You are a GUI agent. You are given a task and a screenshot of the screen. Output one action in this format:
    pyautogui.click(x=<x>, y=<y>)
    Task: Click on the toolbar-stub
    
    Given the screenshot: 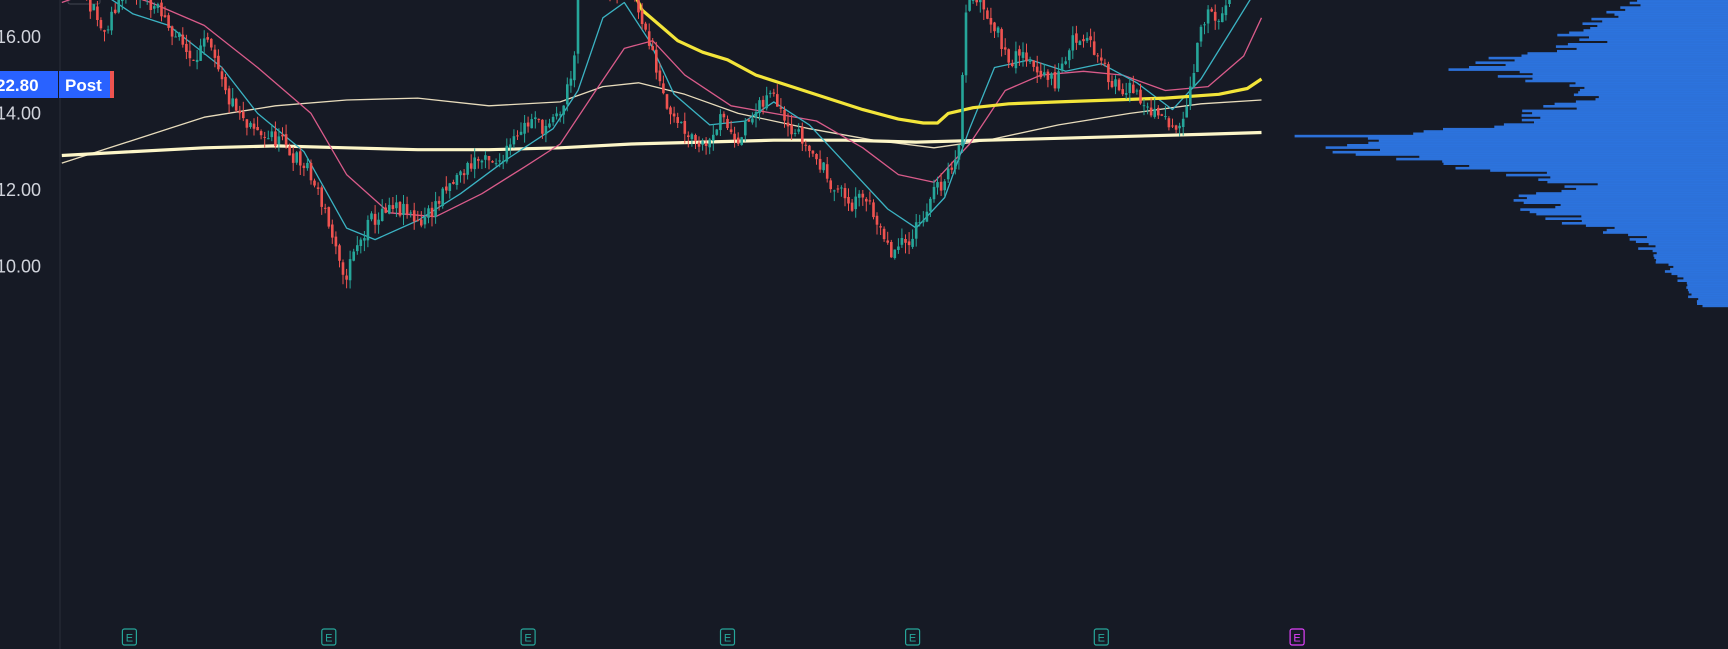 What is the action you would take?
    pyautogui.click(x=84, y=2)
    